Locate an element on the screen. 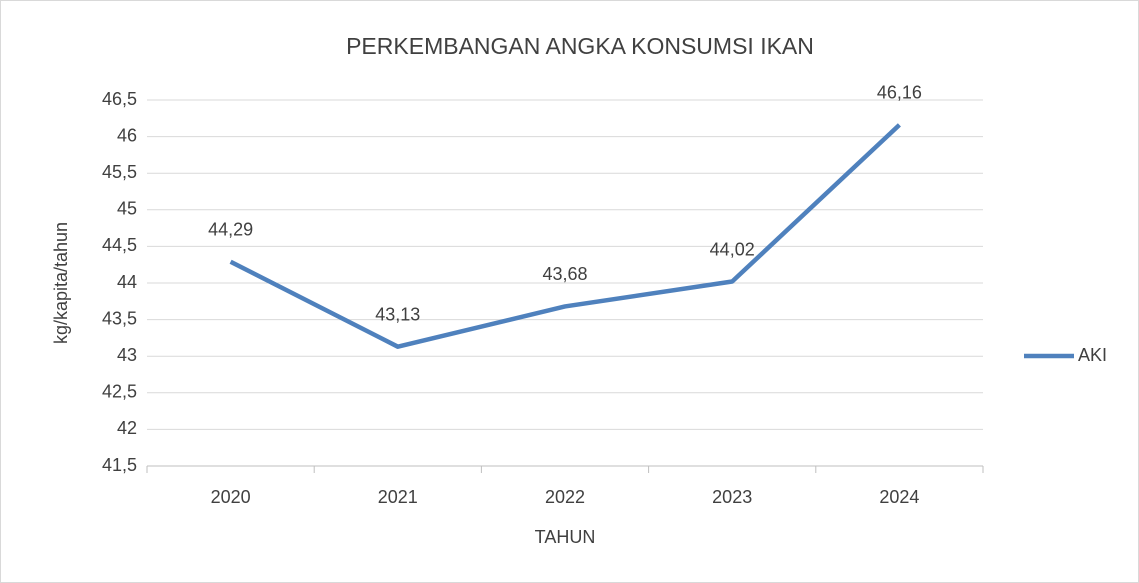  x-tick-label: 2020 is located at coordinates (231, 497).